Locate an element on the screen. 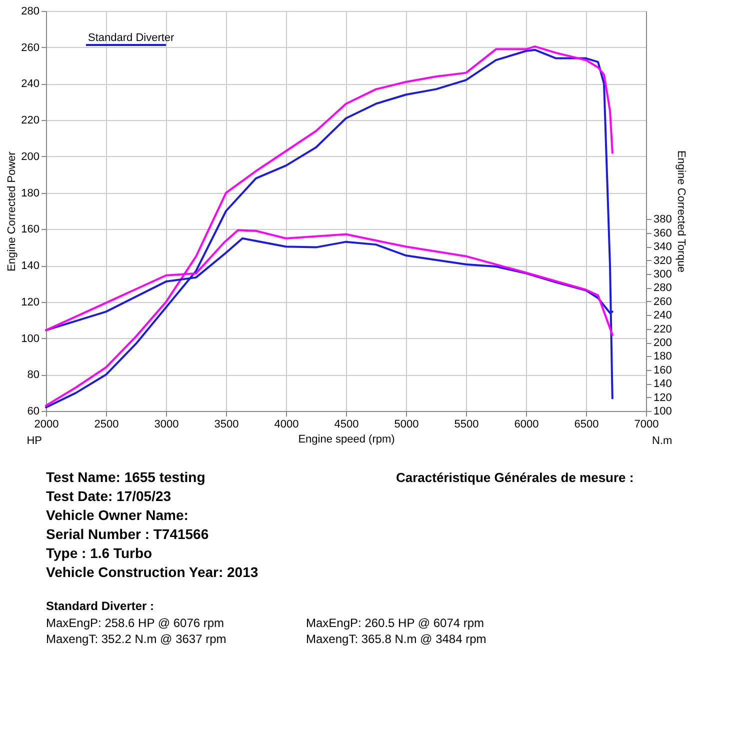 Image resolution: width=739 pixels, height=753 pixels. y-tick-label: 280 is located at coordinates (30, 12).